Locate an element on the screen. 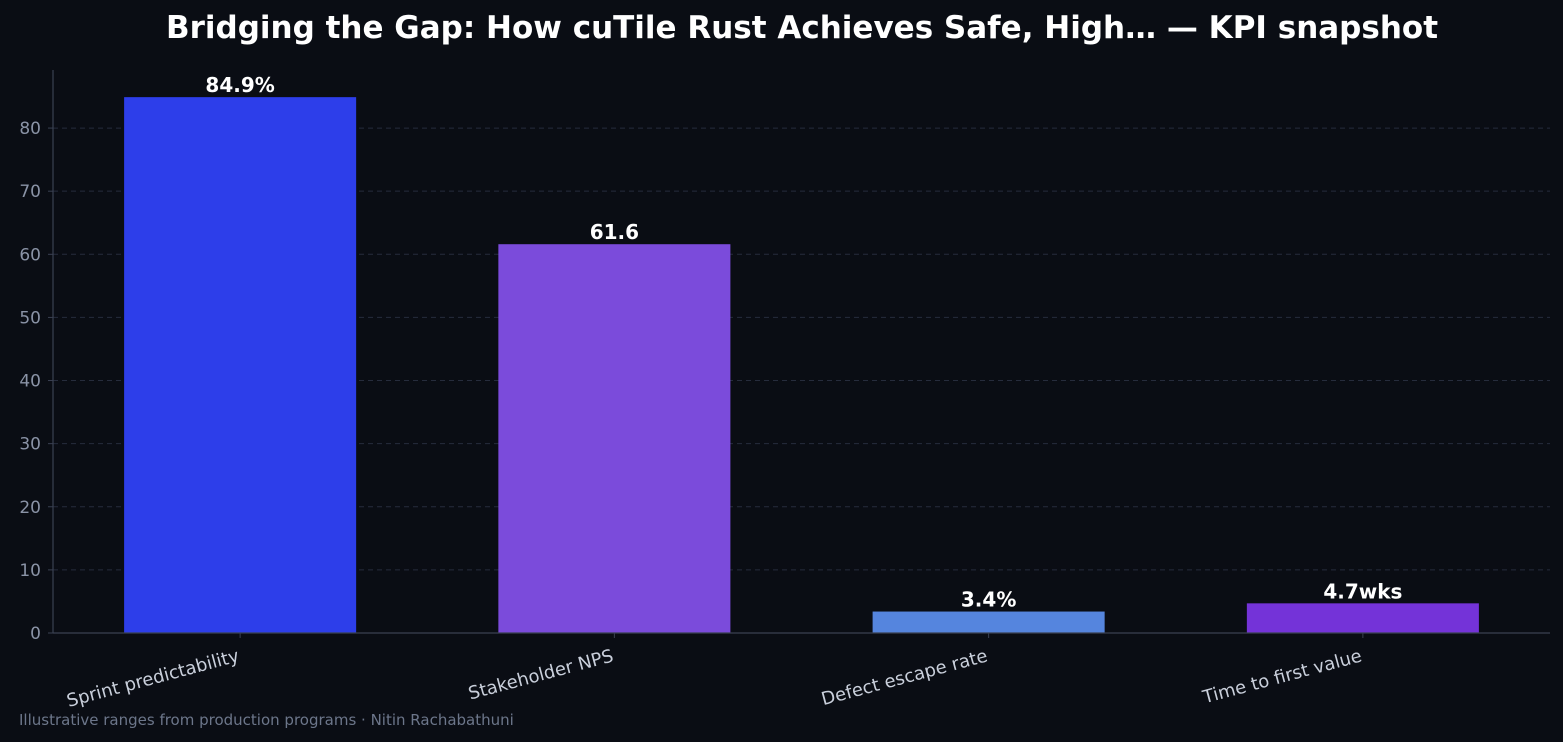 This screenshot has height=742, width=1563. y-tick-label: 40 is located at coordinates (30, 382).